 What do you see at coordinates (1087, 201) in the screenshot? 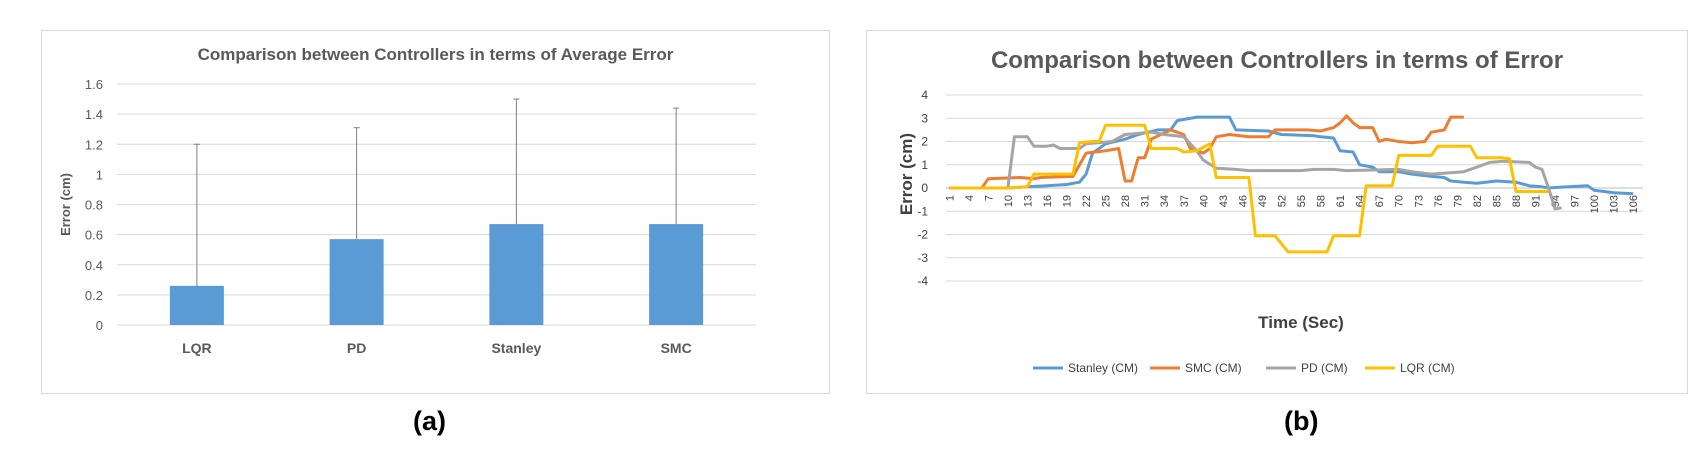
I see `x-tick-label: 22` at bounding box center [1087, 201].